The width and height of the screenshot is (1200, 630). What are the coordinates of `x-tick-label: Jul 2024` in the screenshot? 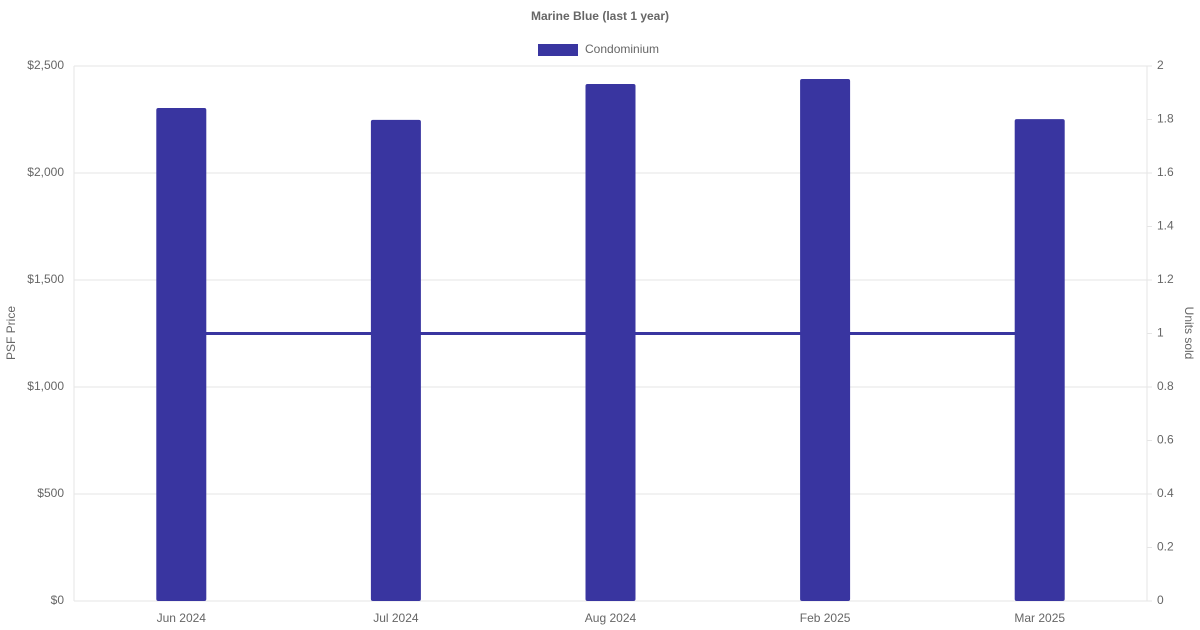 It's located at (396, 618).